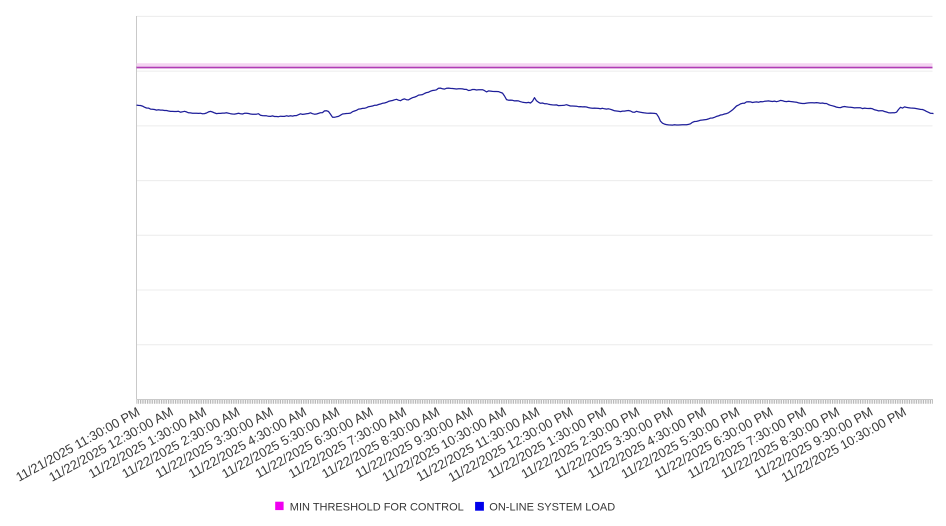 The width and height of the screenshot is (946, 526). I want to click on svg-text: MIN THRESHOLD FOR CONTROL, so click(377, 508).